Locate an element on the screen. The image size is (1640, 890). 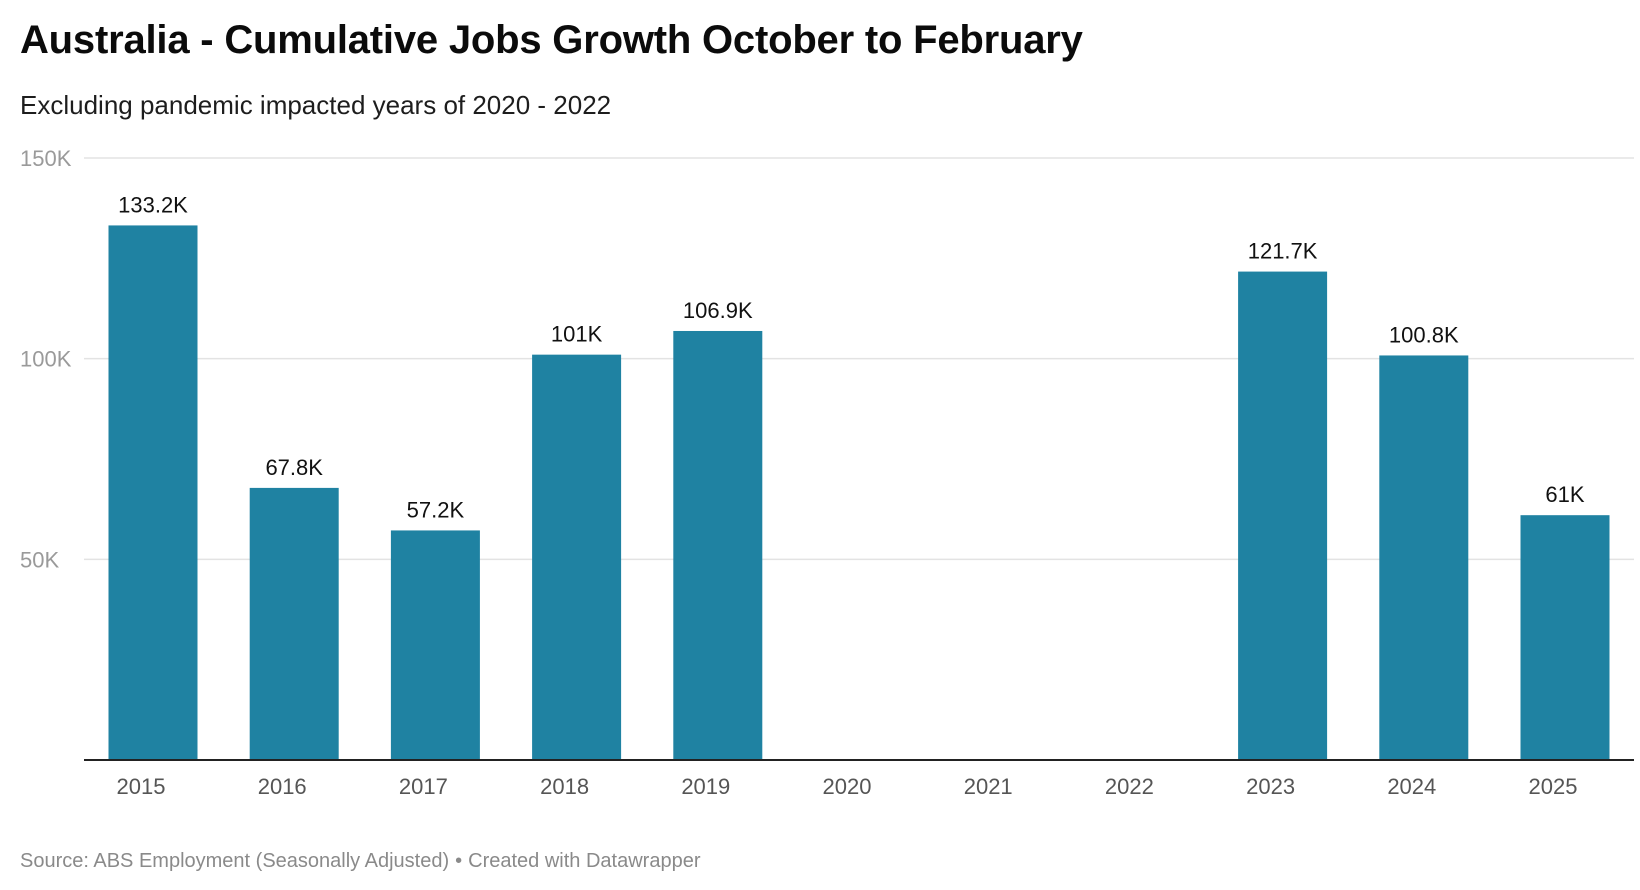
data-label: 106.9K is located at coordinates (718, 310).